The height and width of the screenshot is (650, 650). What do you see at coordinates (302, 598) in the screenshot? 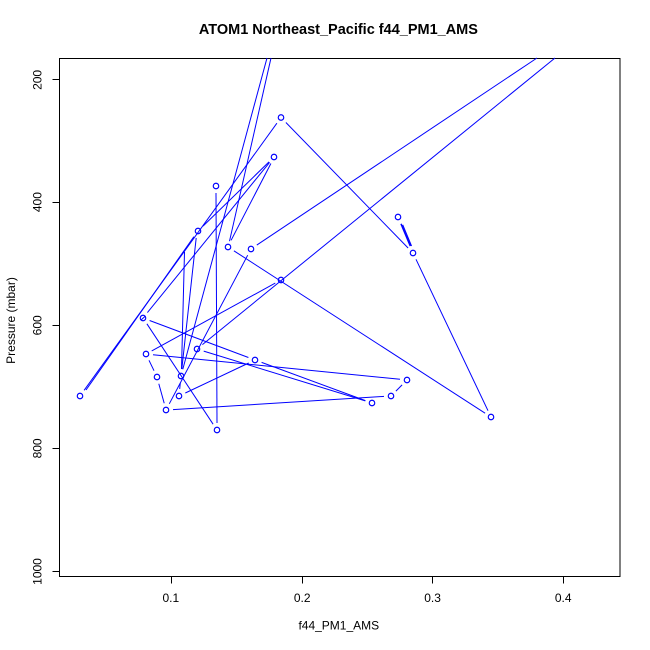
I see `svg-text: 0.2` at bounding box center [302, 598].